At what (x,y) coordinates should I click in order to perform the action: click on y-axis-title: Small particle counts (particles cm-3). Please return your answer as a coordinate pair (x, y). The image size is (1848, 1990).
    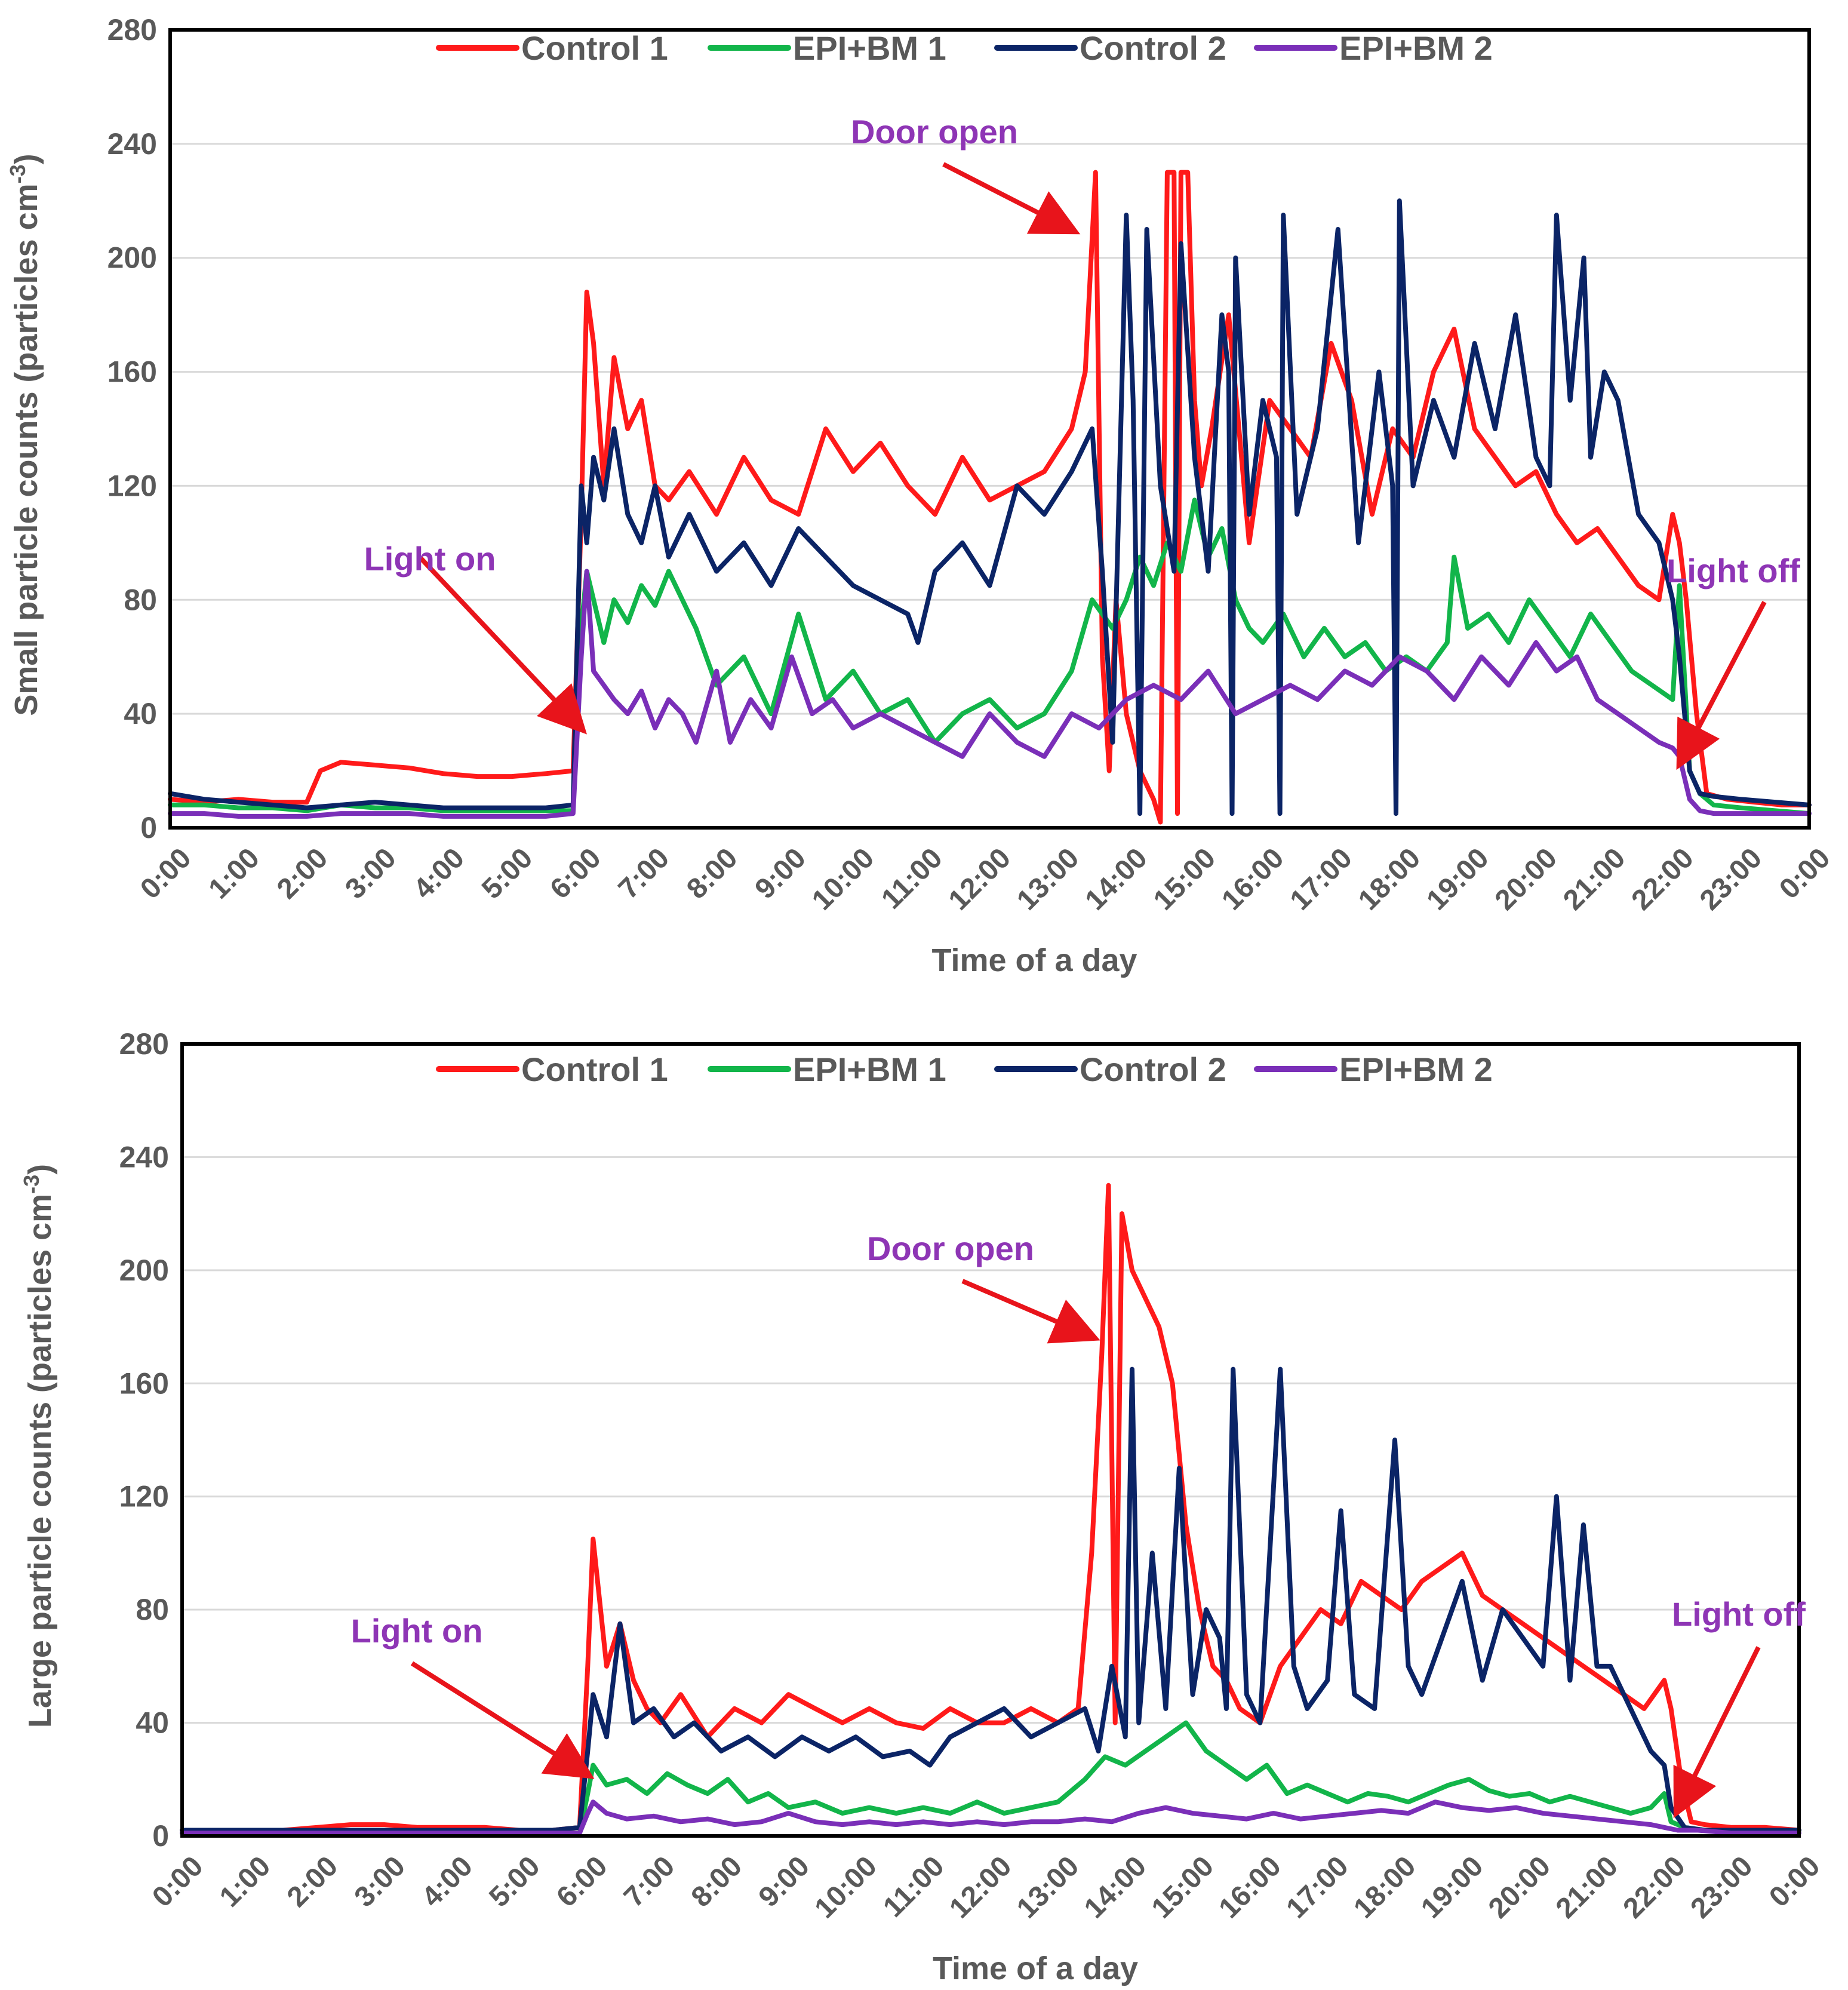
    Looking at the image, I should click on (24, 434).